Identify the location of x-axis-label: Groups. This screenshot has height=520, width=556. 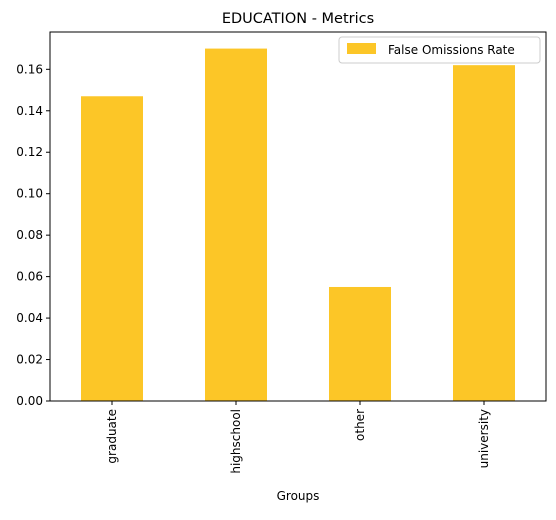
(298, 496).